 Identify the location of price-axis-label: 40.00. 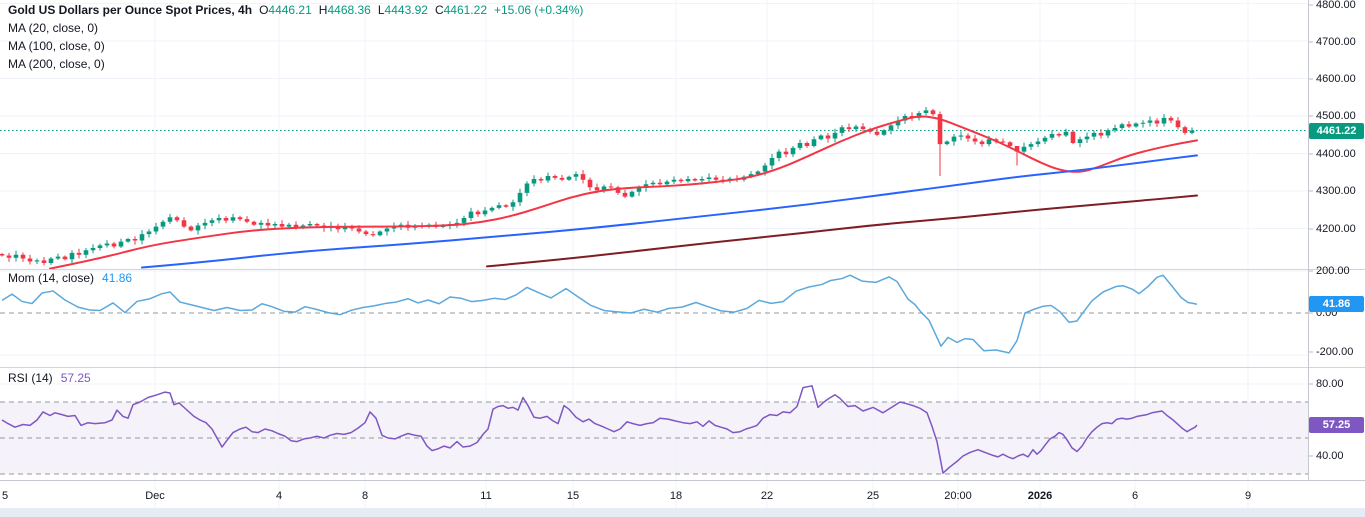
(1330, 456).